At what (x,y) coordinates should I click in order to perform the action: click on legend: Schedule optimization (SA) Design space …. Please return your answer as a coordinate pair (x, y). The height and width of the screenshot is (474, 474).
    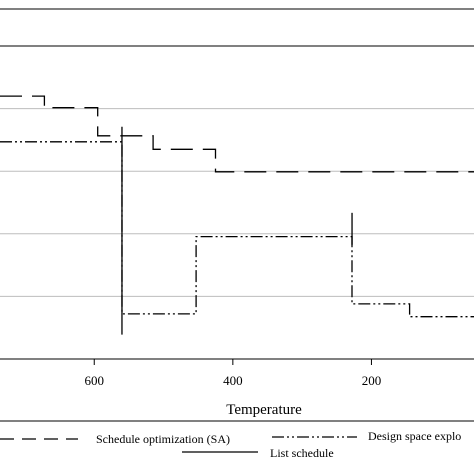
    Looking at the image, I should click on (230, 444).